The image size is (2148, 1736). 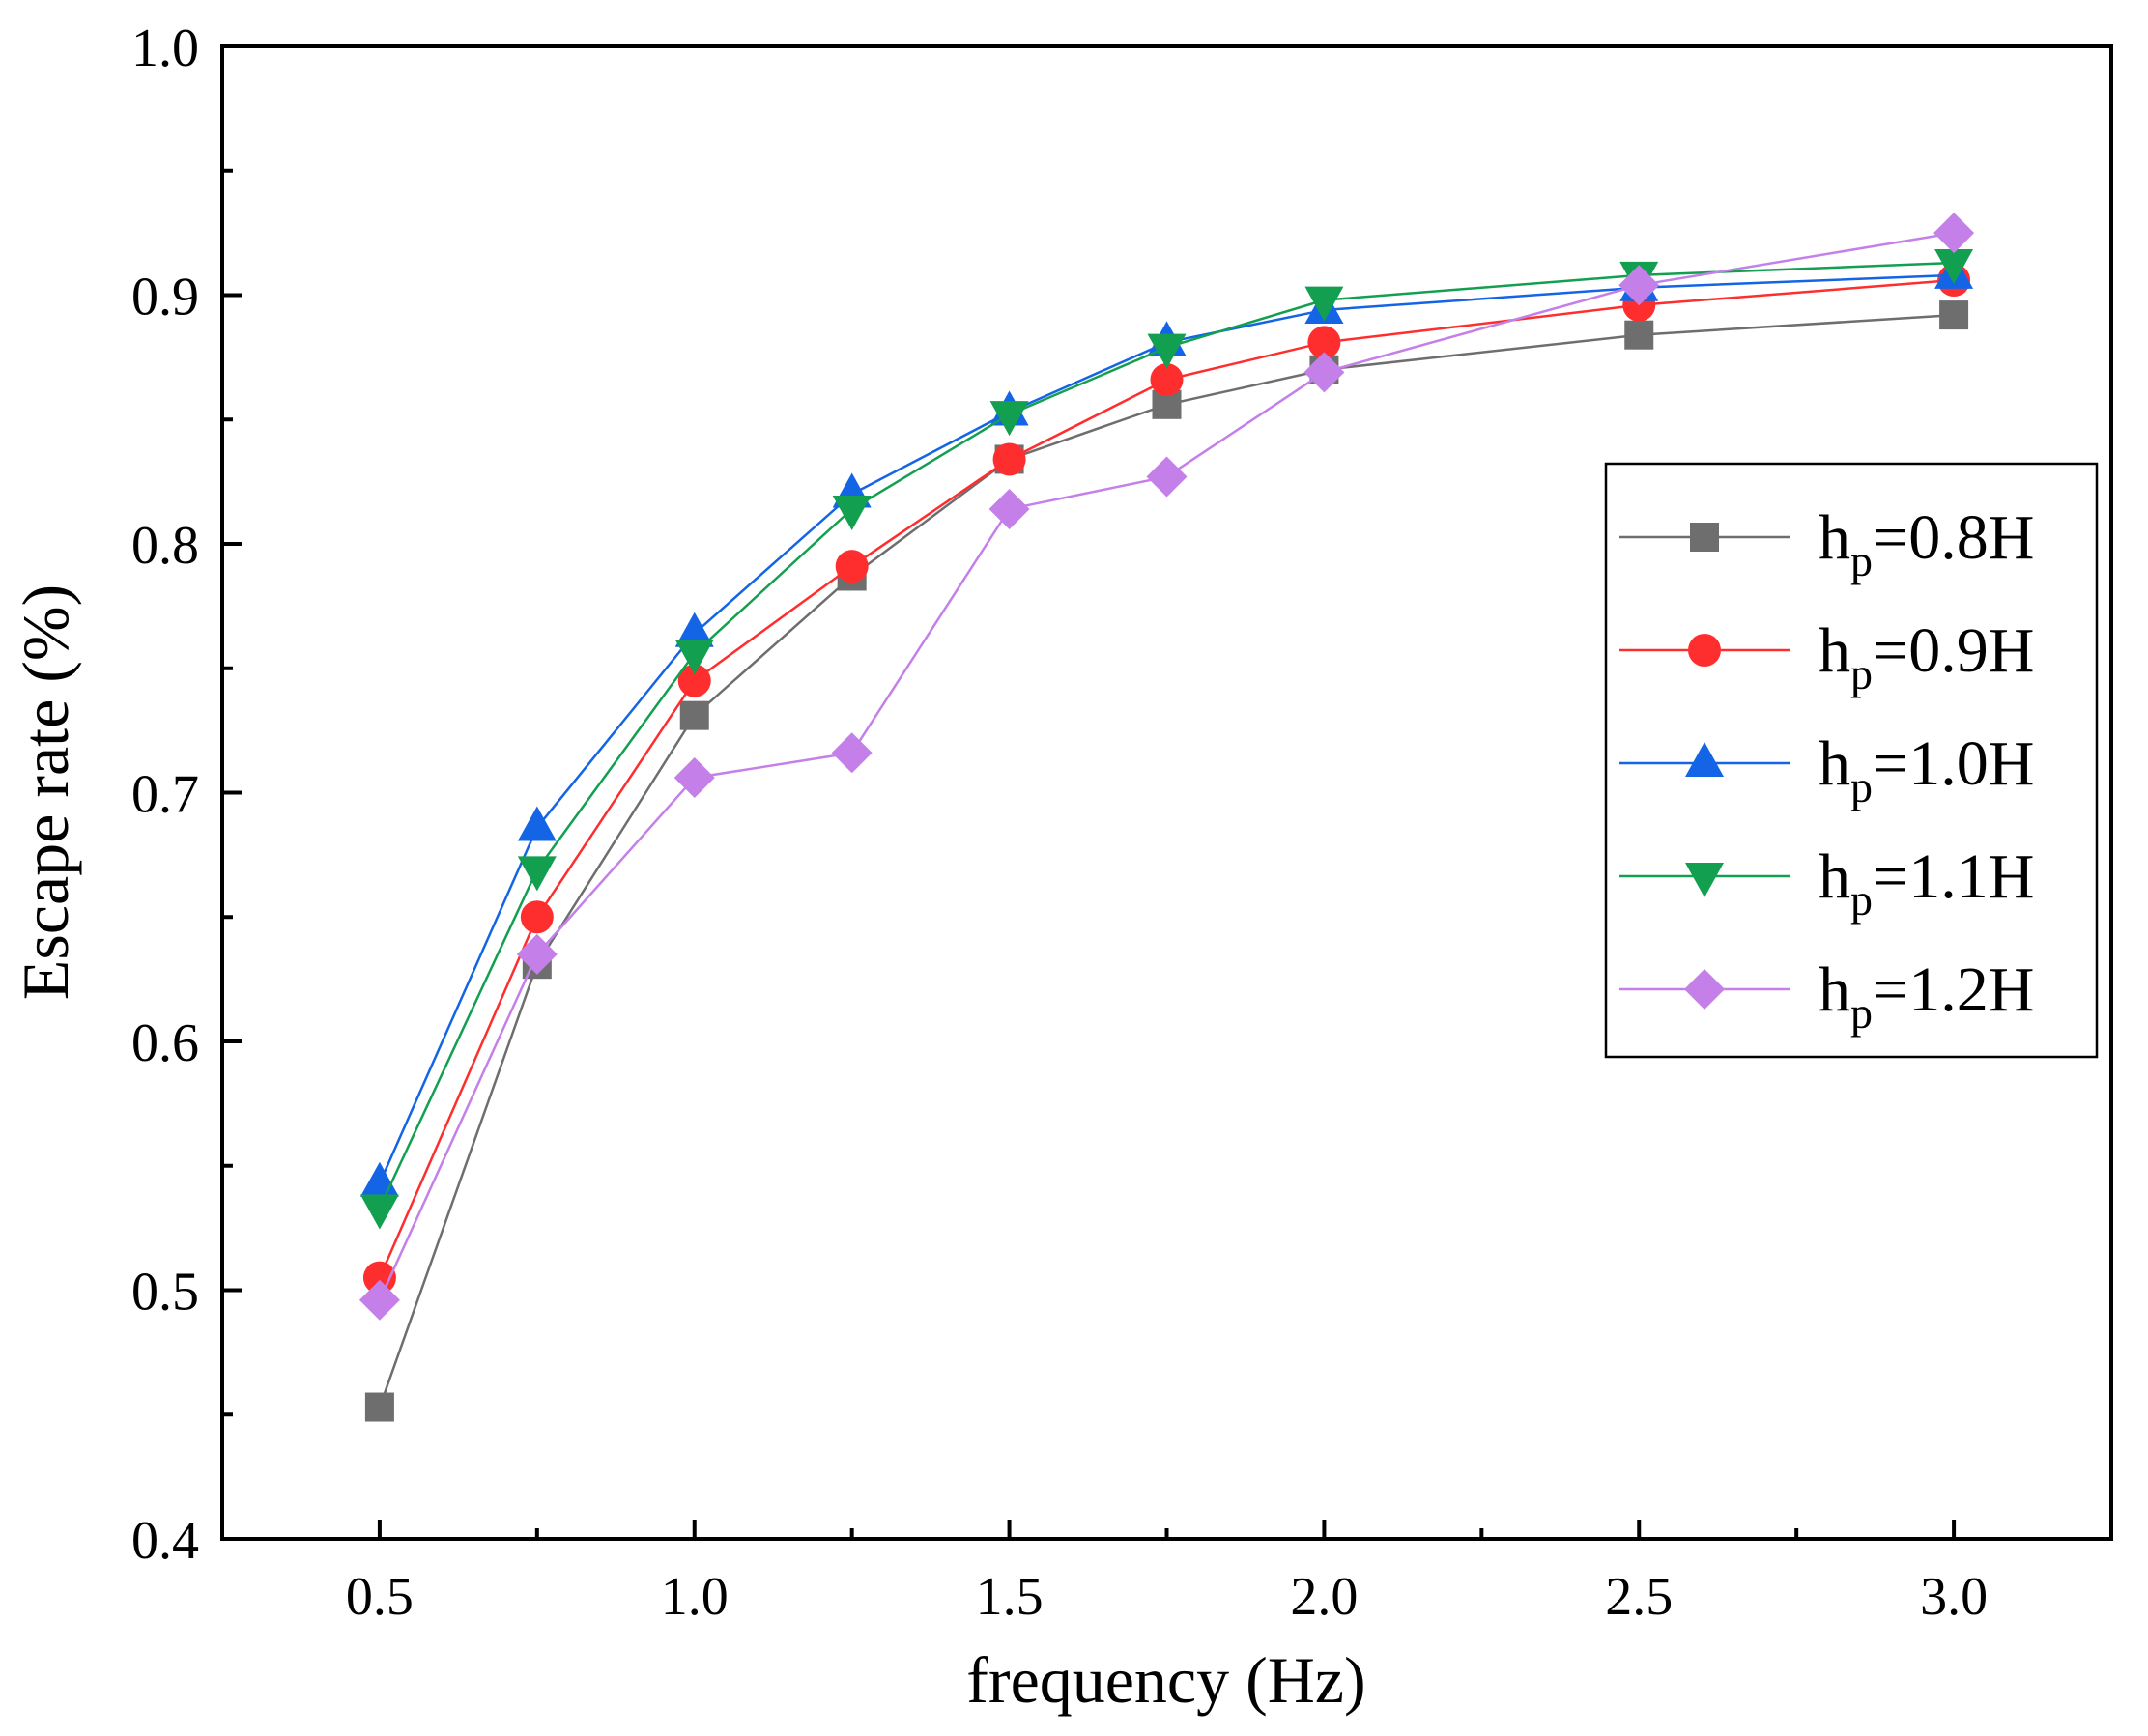 I want to click on legend-item: hp=1.2H, so click(x=1827, y=996).